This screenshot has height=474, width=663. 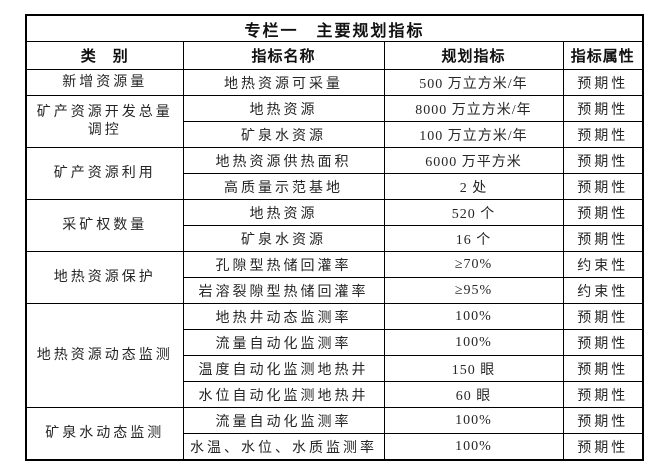 I want to click on indicator-name-cell: 地热资源供热面积, so click(x=283, y=160).